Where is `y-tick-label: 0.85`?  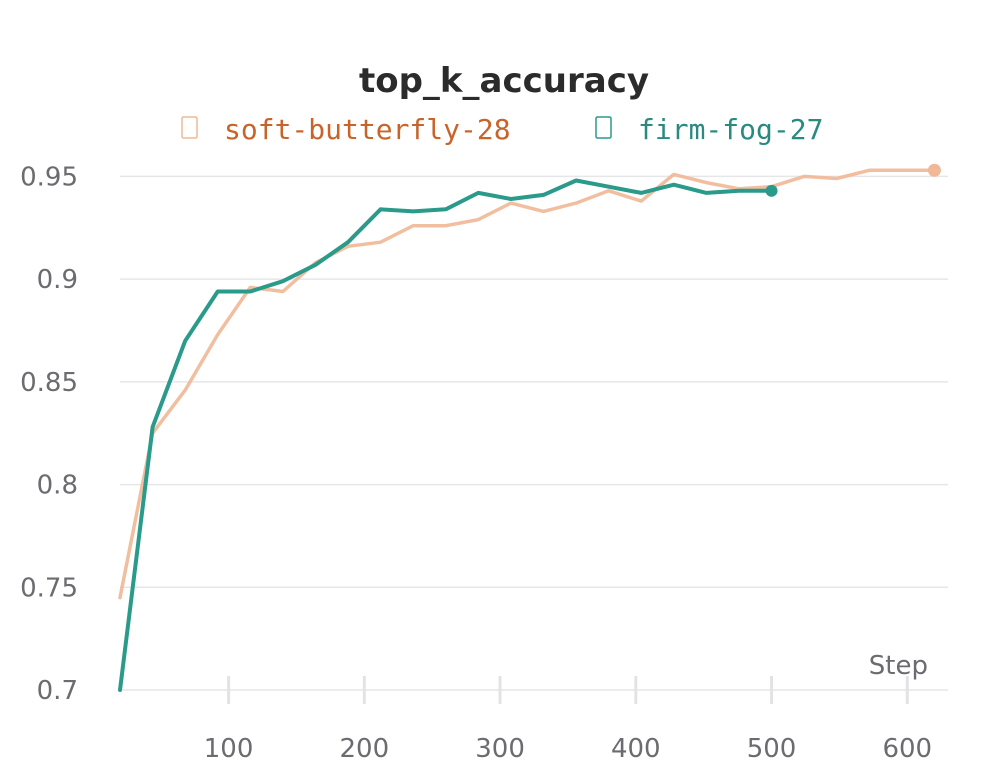
y-tick-label: 0.85 is located at coordinates (49, 383).